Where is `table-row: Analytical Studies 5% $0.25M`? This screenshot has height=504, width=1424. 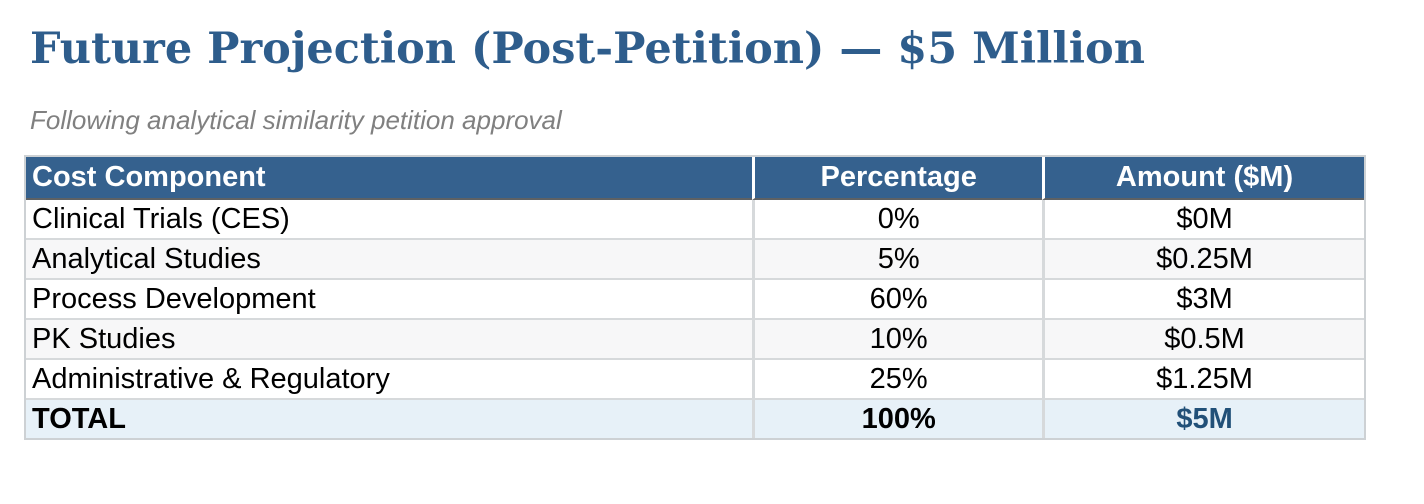
table-row: Analytical Studies 5% $0.25M is located at coordinates (695, 258).